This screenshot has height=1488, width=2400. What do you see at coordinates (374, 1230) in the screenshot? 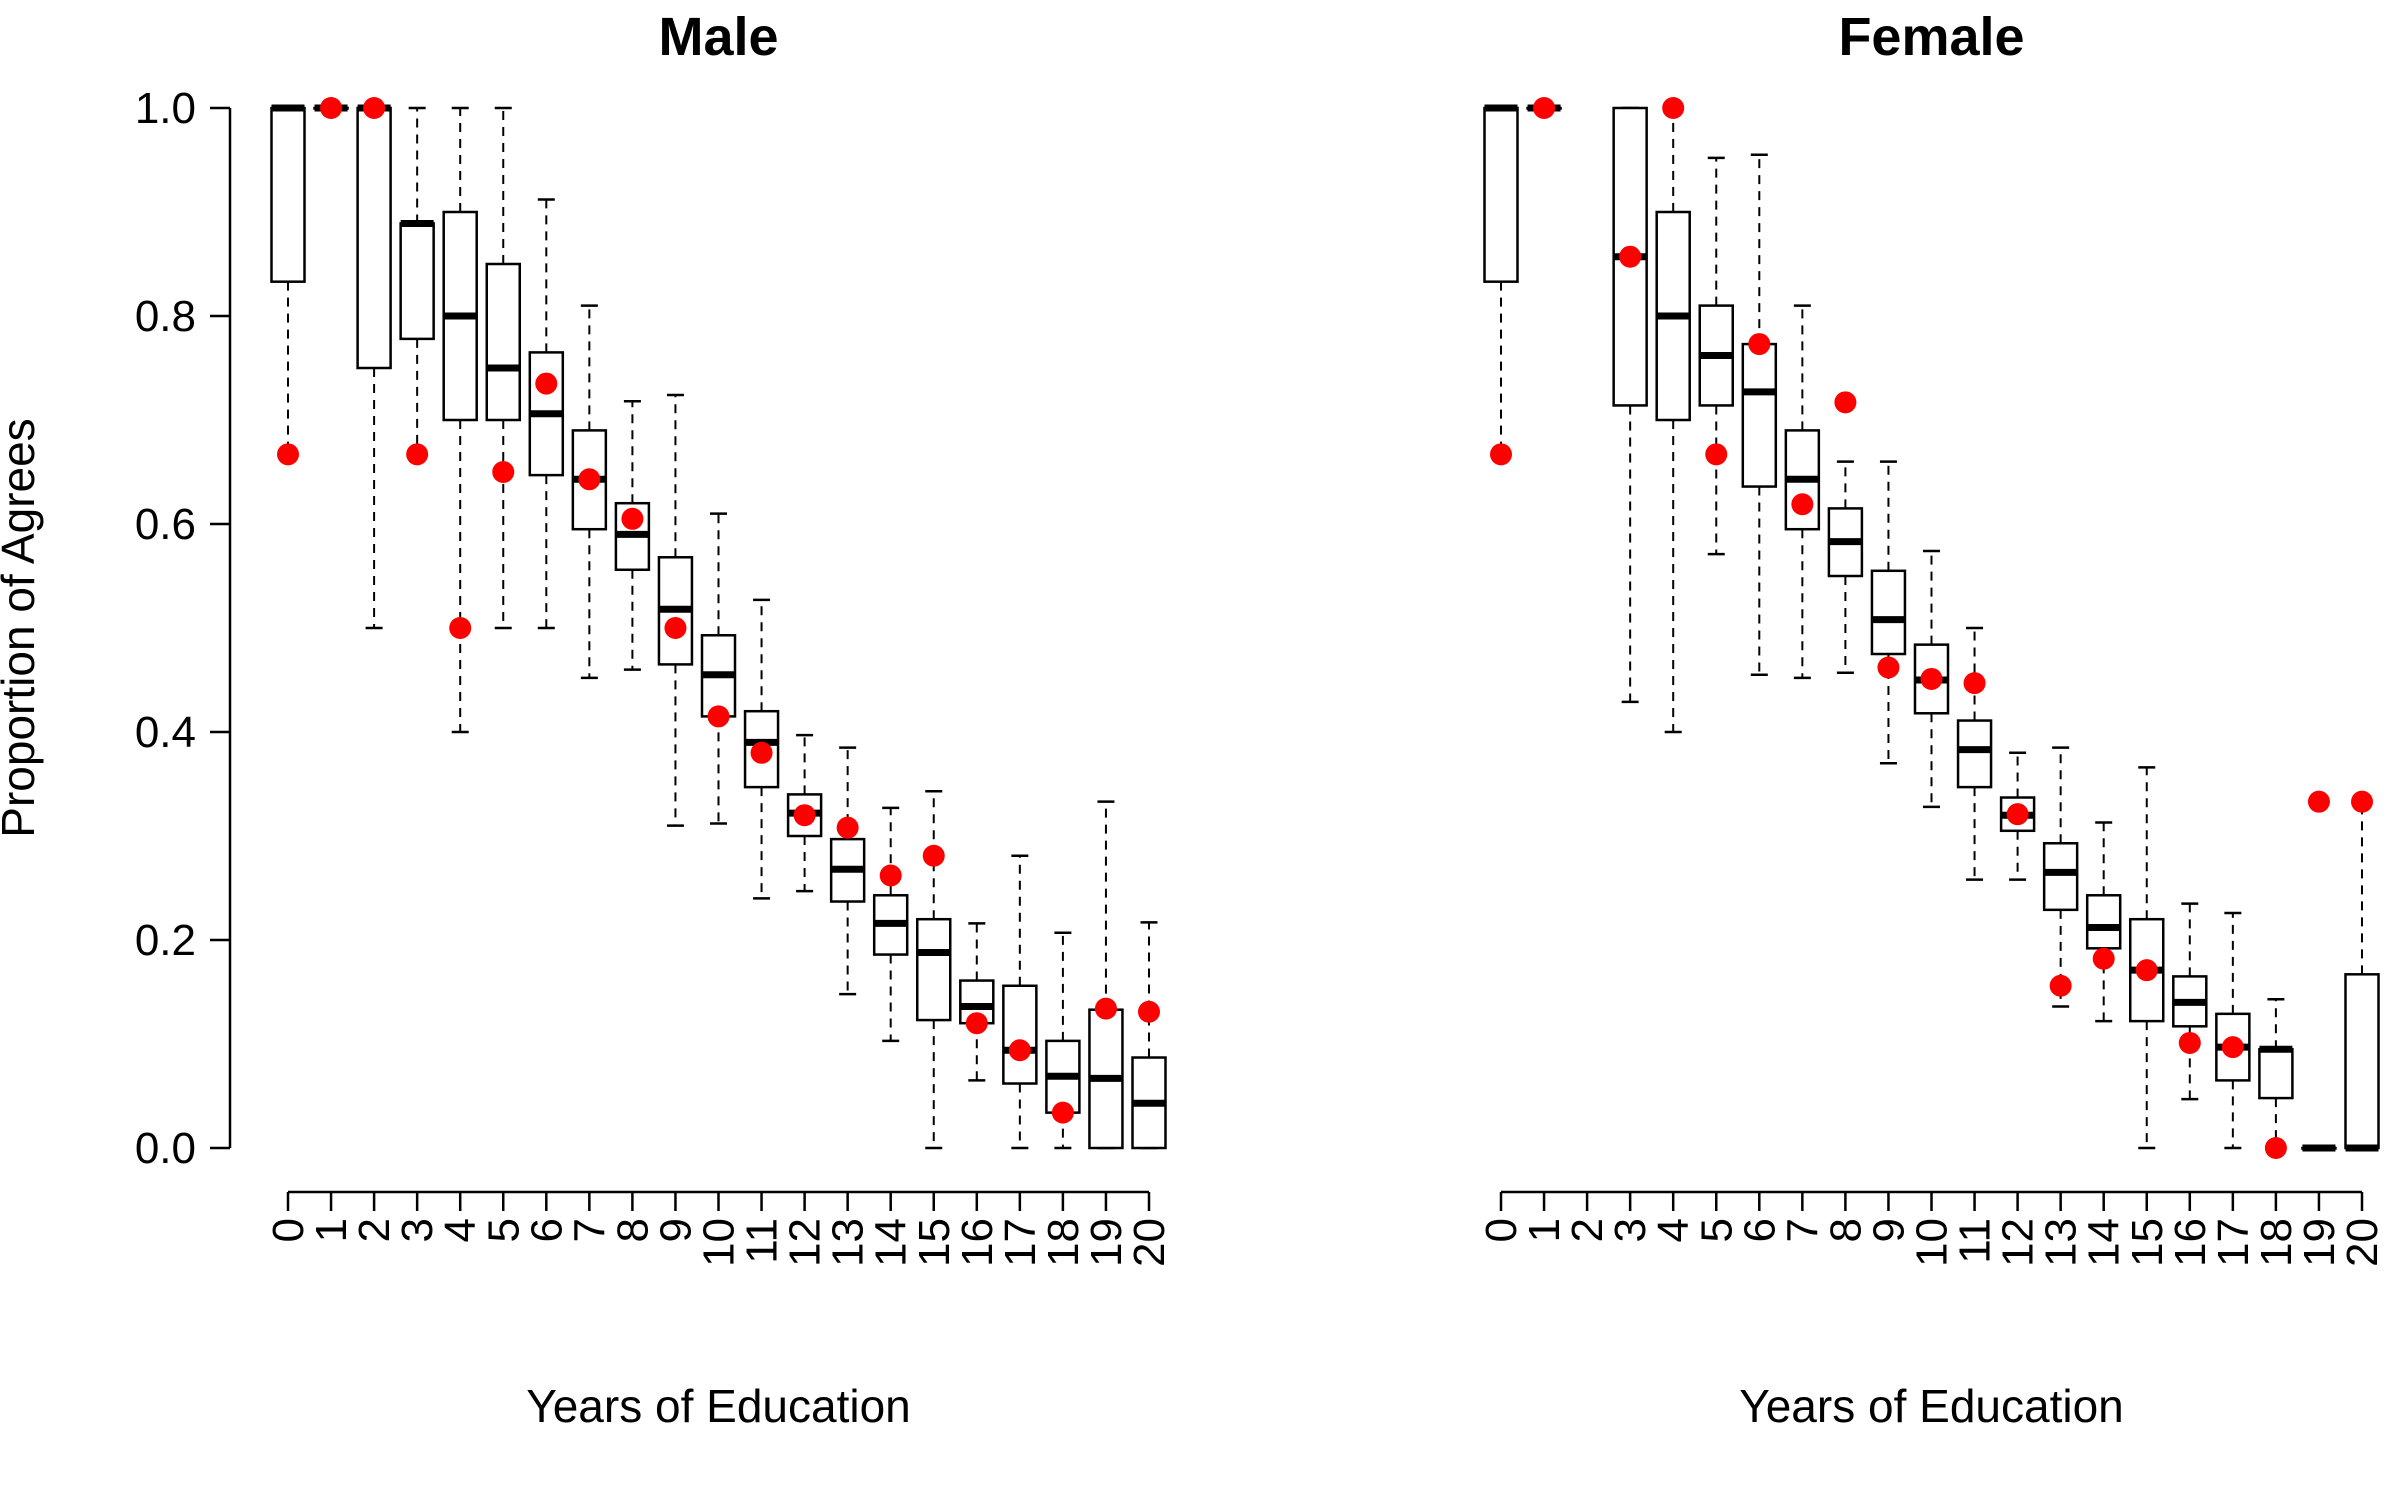
I see `male-x-tick-label: 2` at bounding box center [374, 1230].